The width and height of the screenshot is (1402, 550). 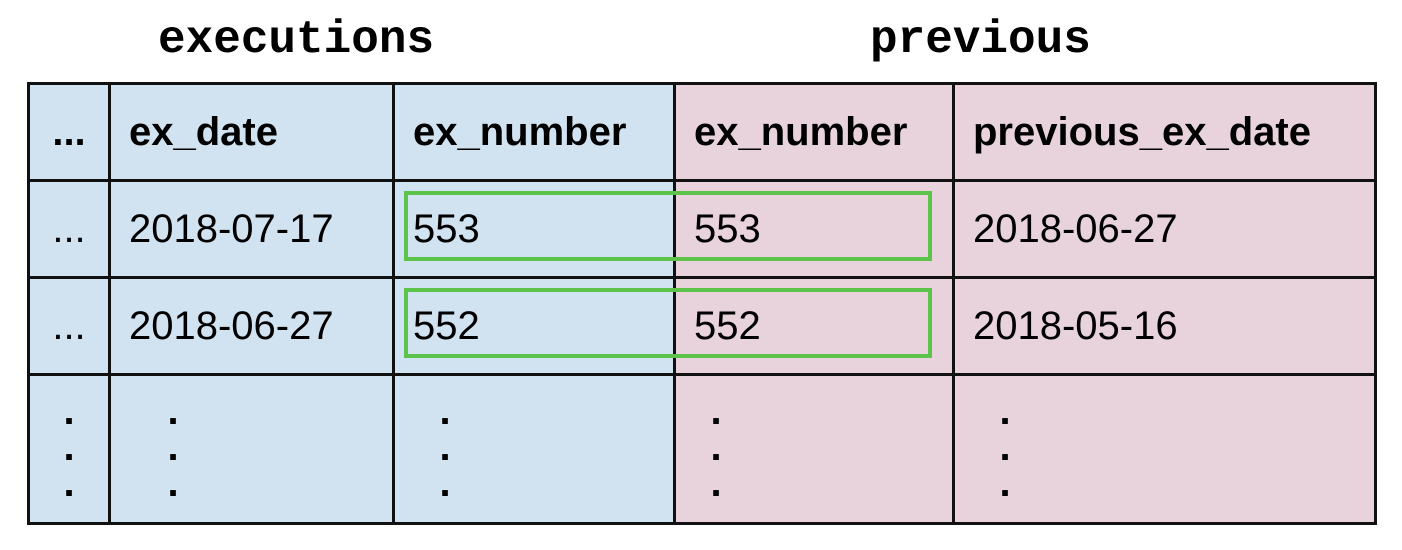 I want to click on row-ex-number-left-cell: 553, so click(x=534, y=229).